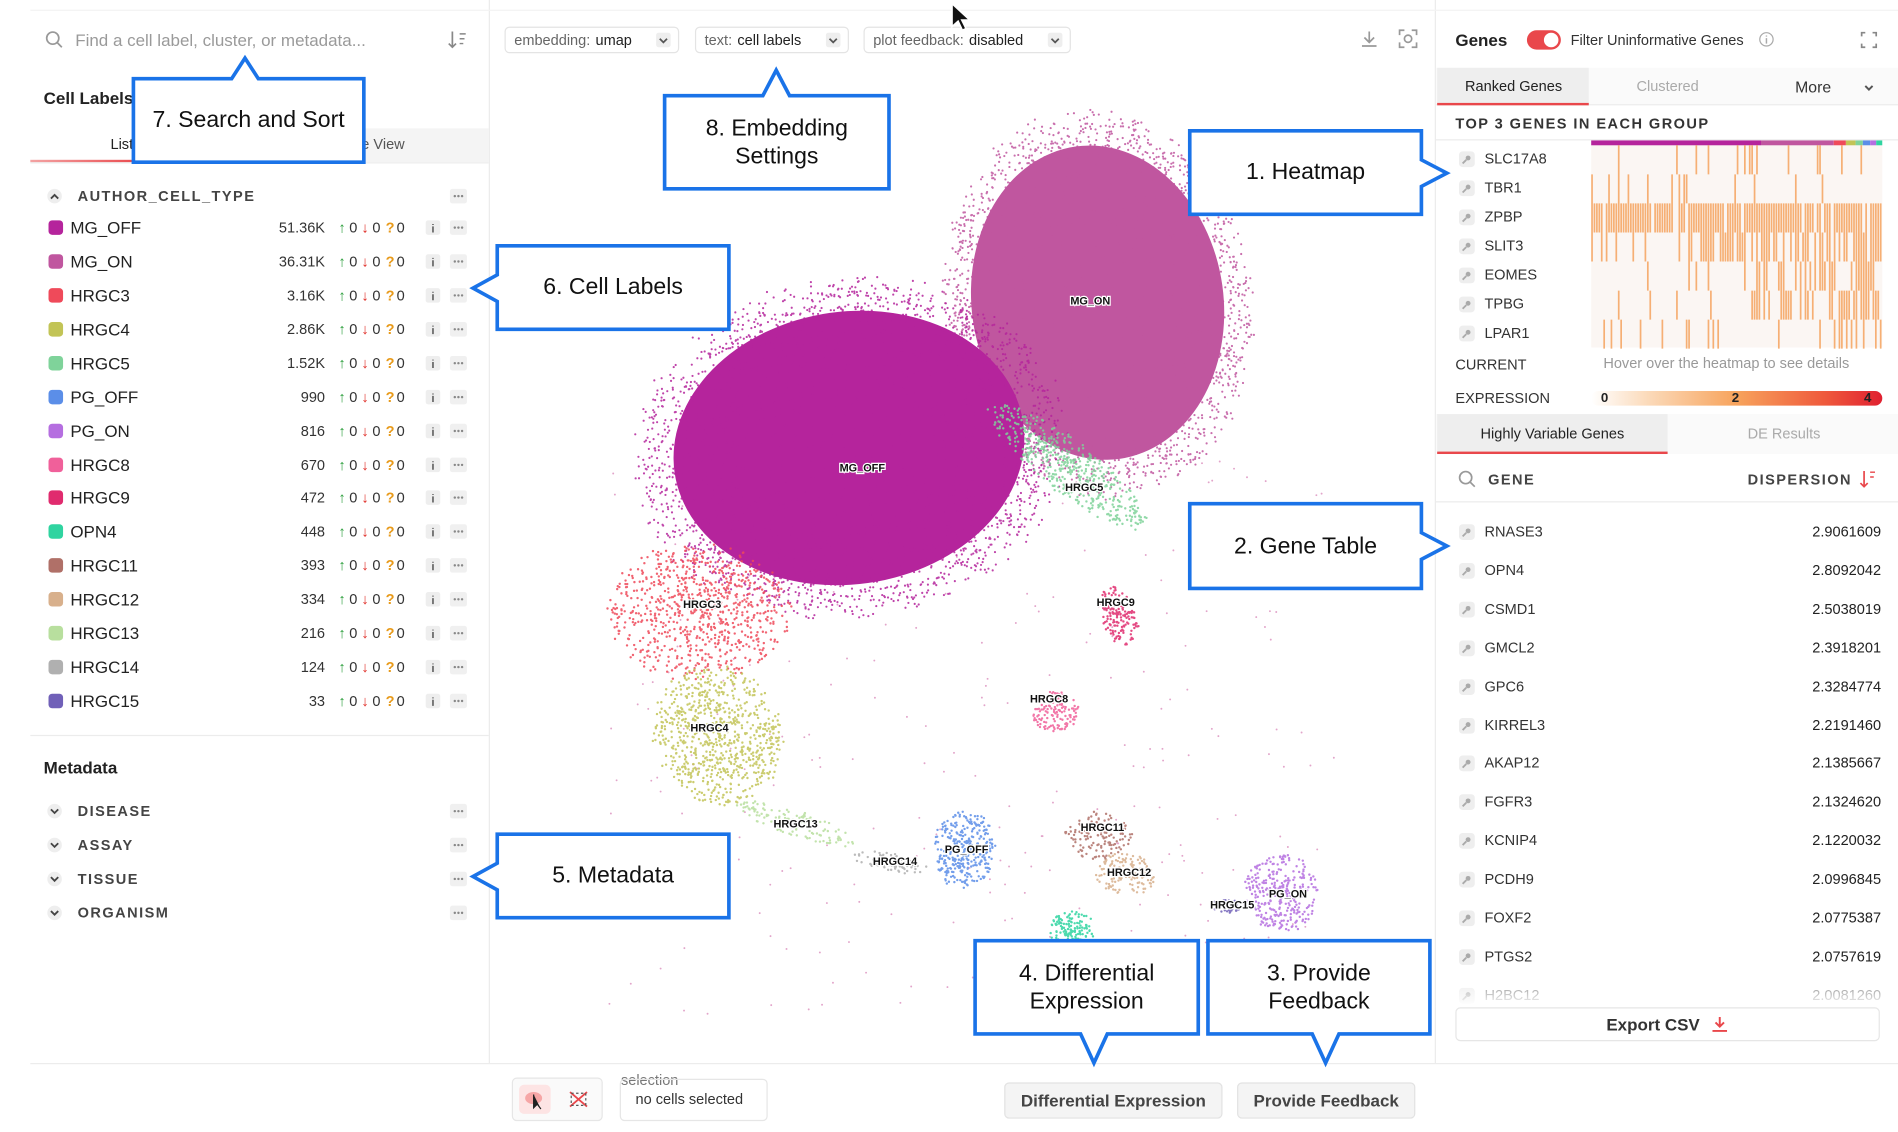  Describe the element at coordinates (1784, 433) in the screenshot. I see `tab-de-results: DE Results` at that location.